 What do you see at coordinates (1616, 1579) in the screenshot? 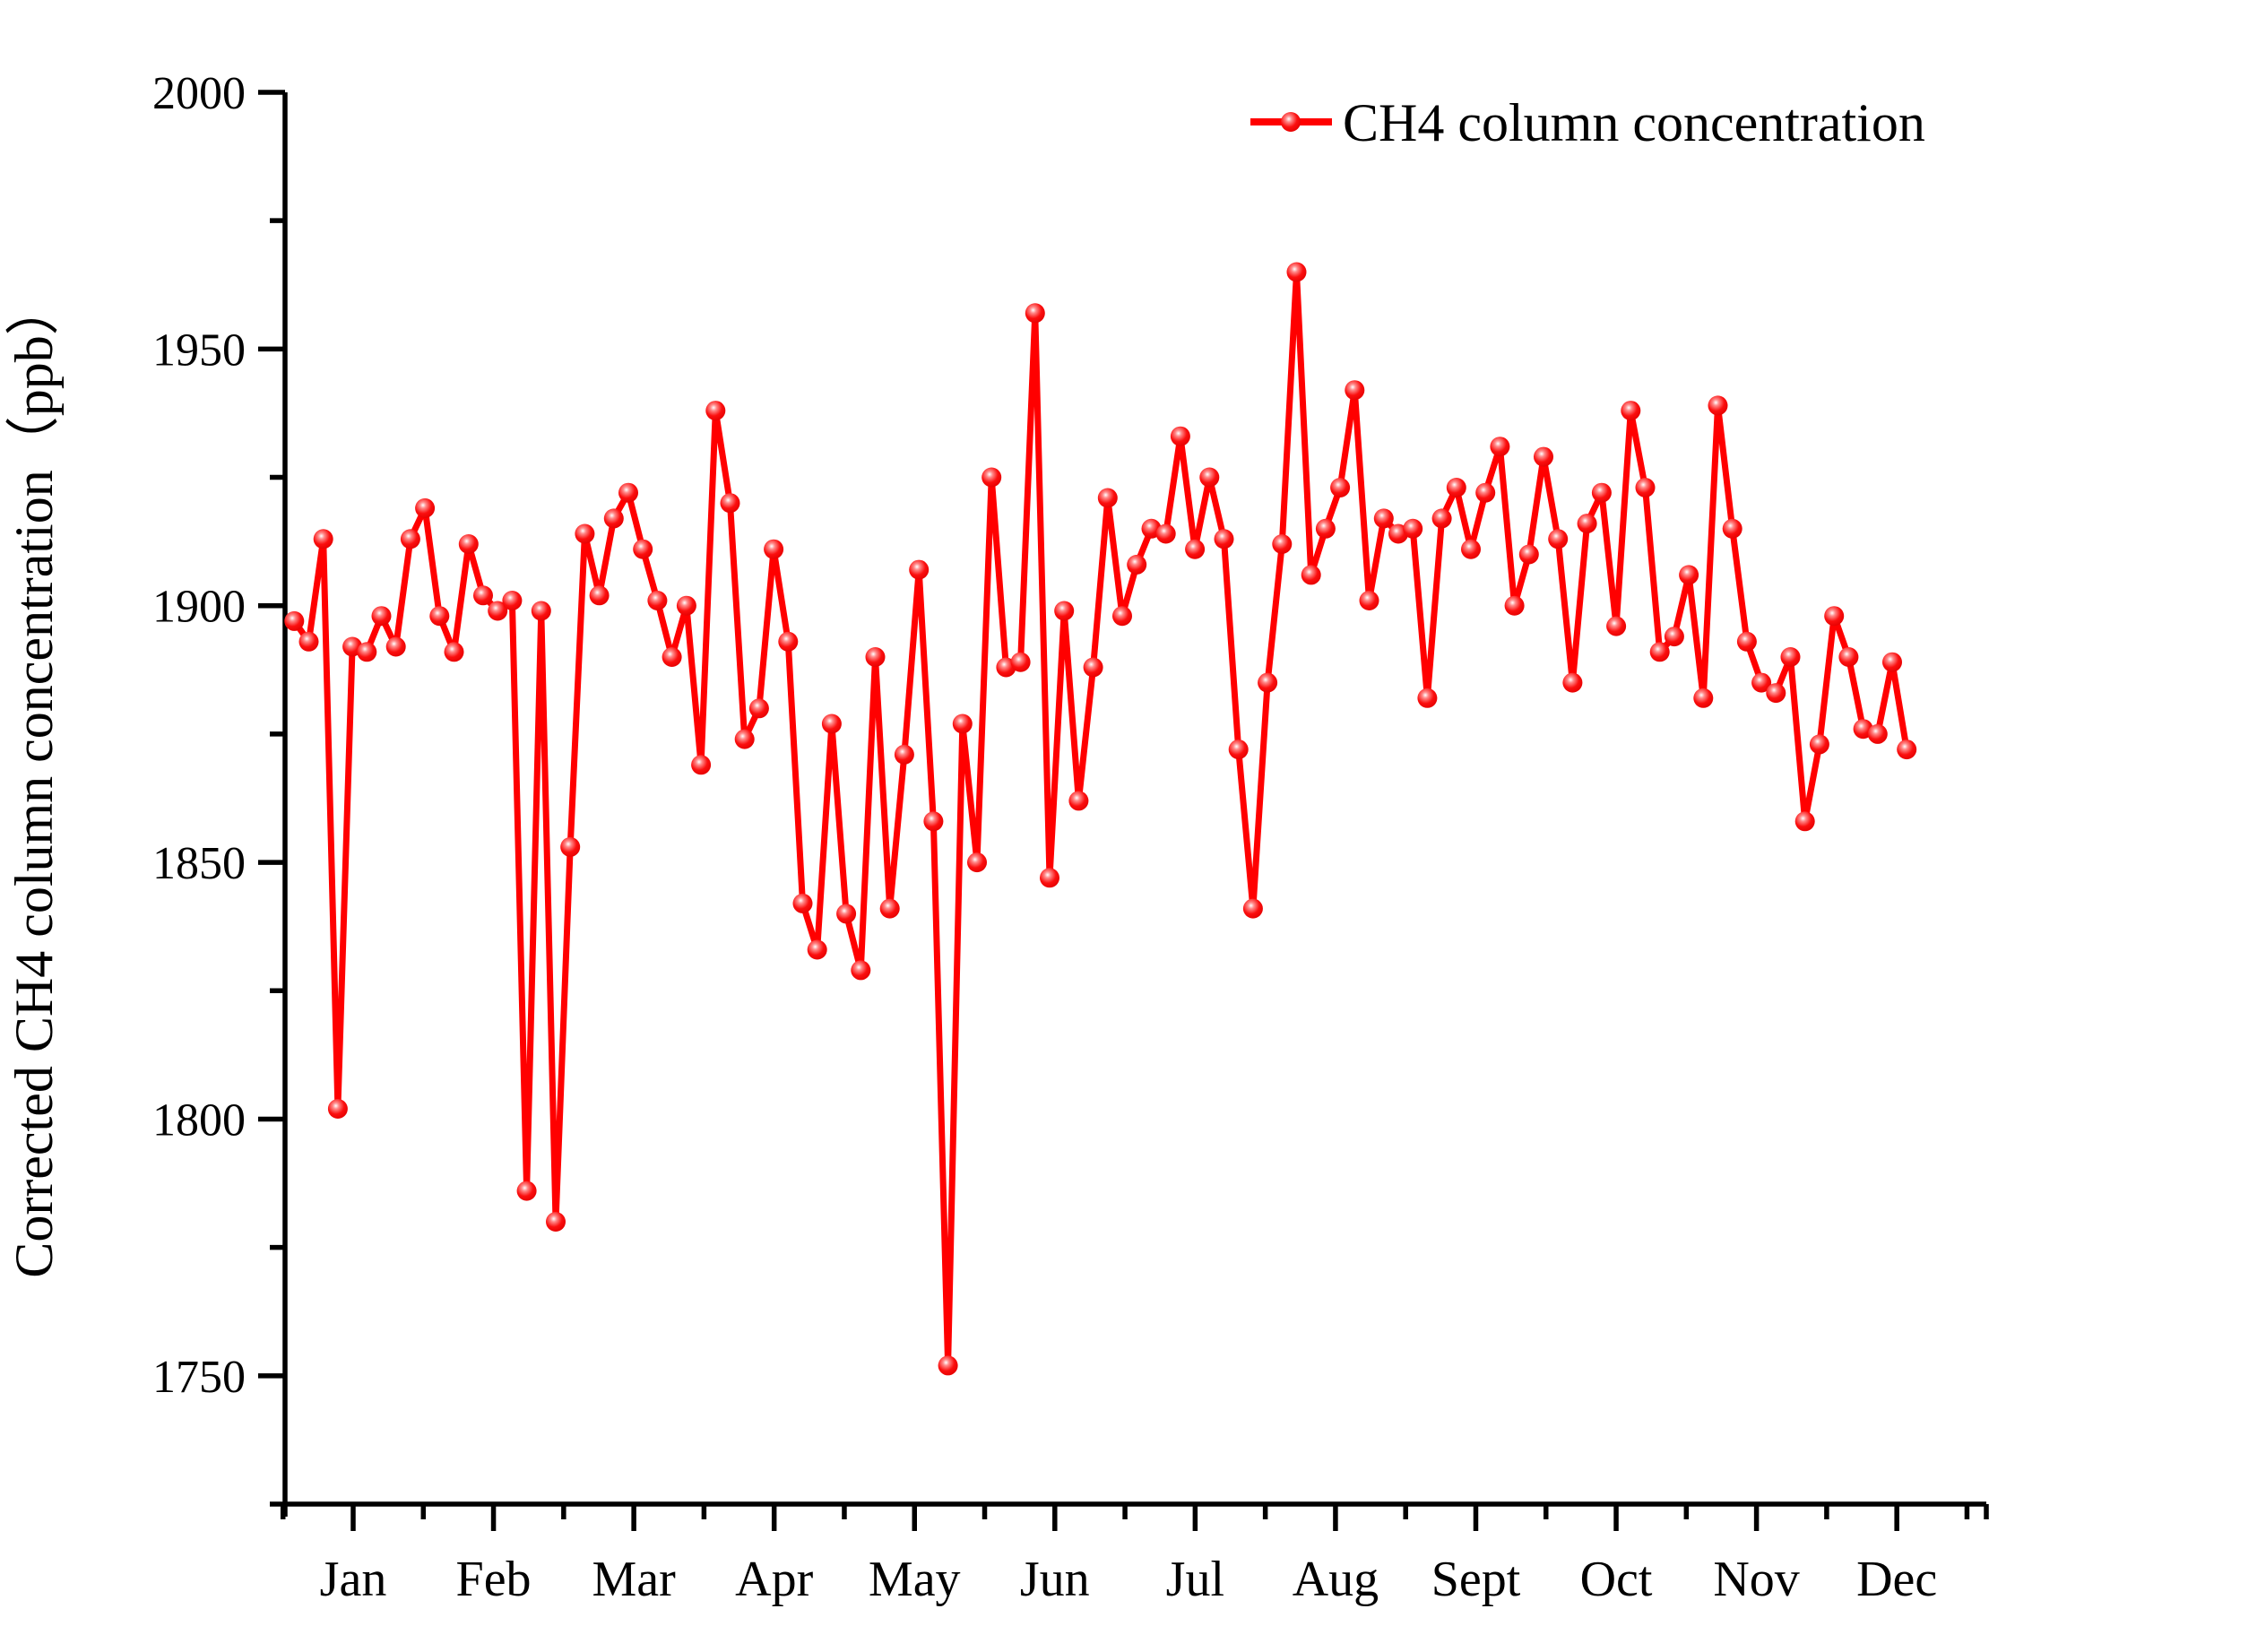
I see `month-label: Oct` at bounding box center [1616, 1579].